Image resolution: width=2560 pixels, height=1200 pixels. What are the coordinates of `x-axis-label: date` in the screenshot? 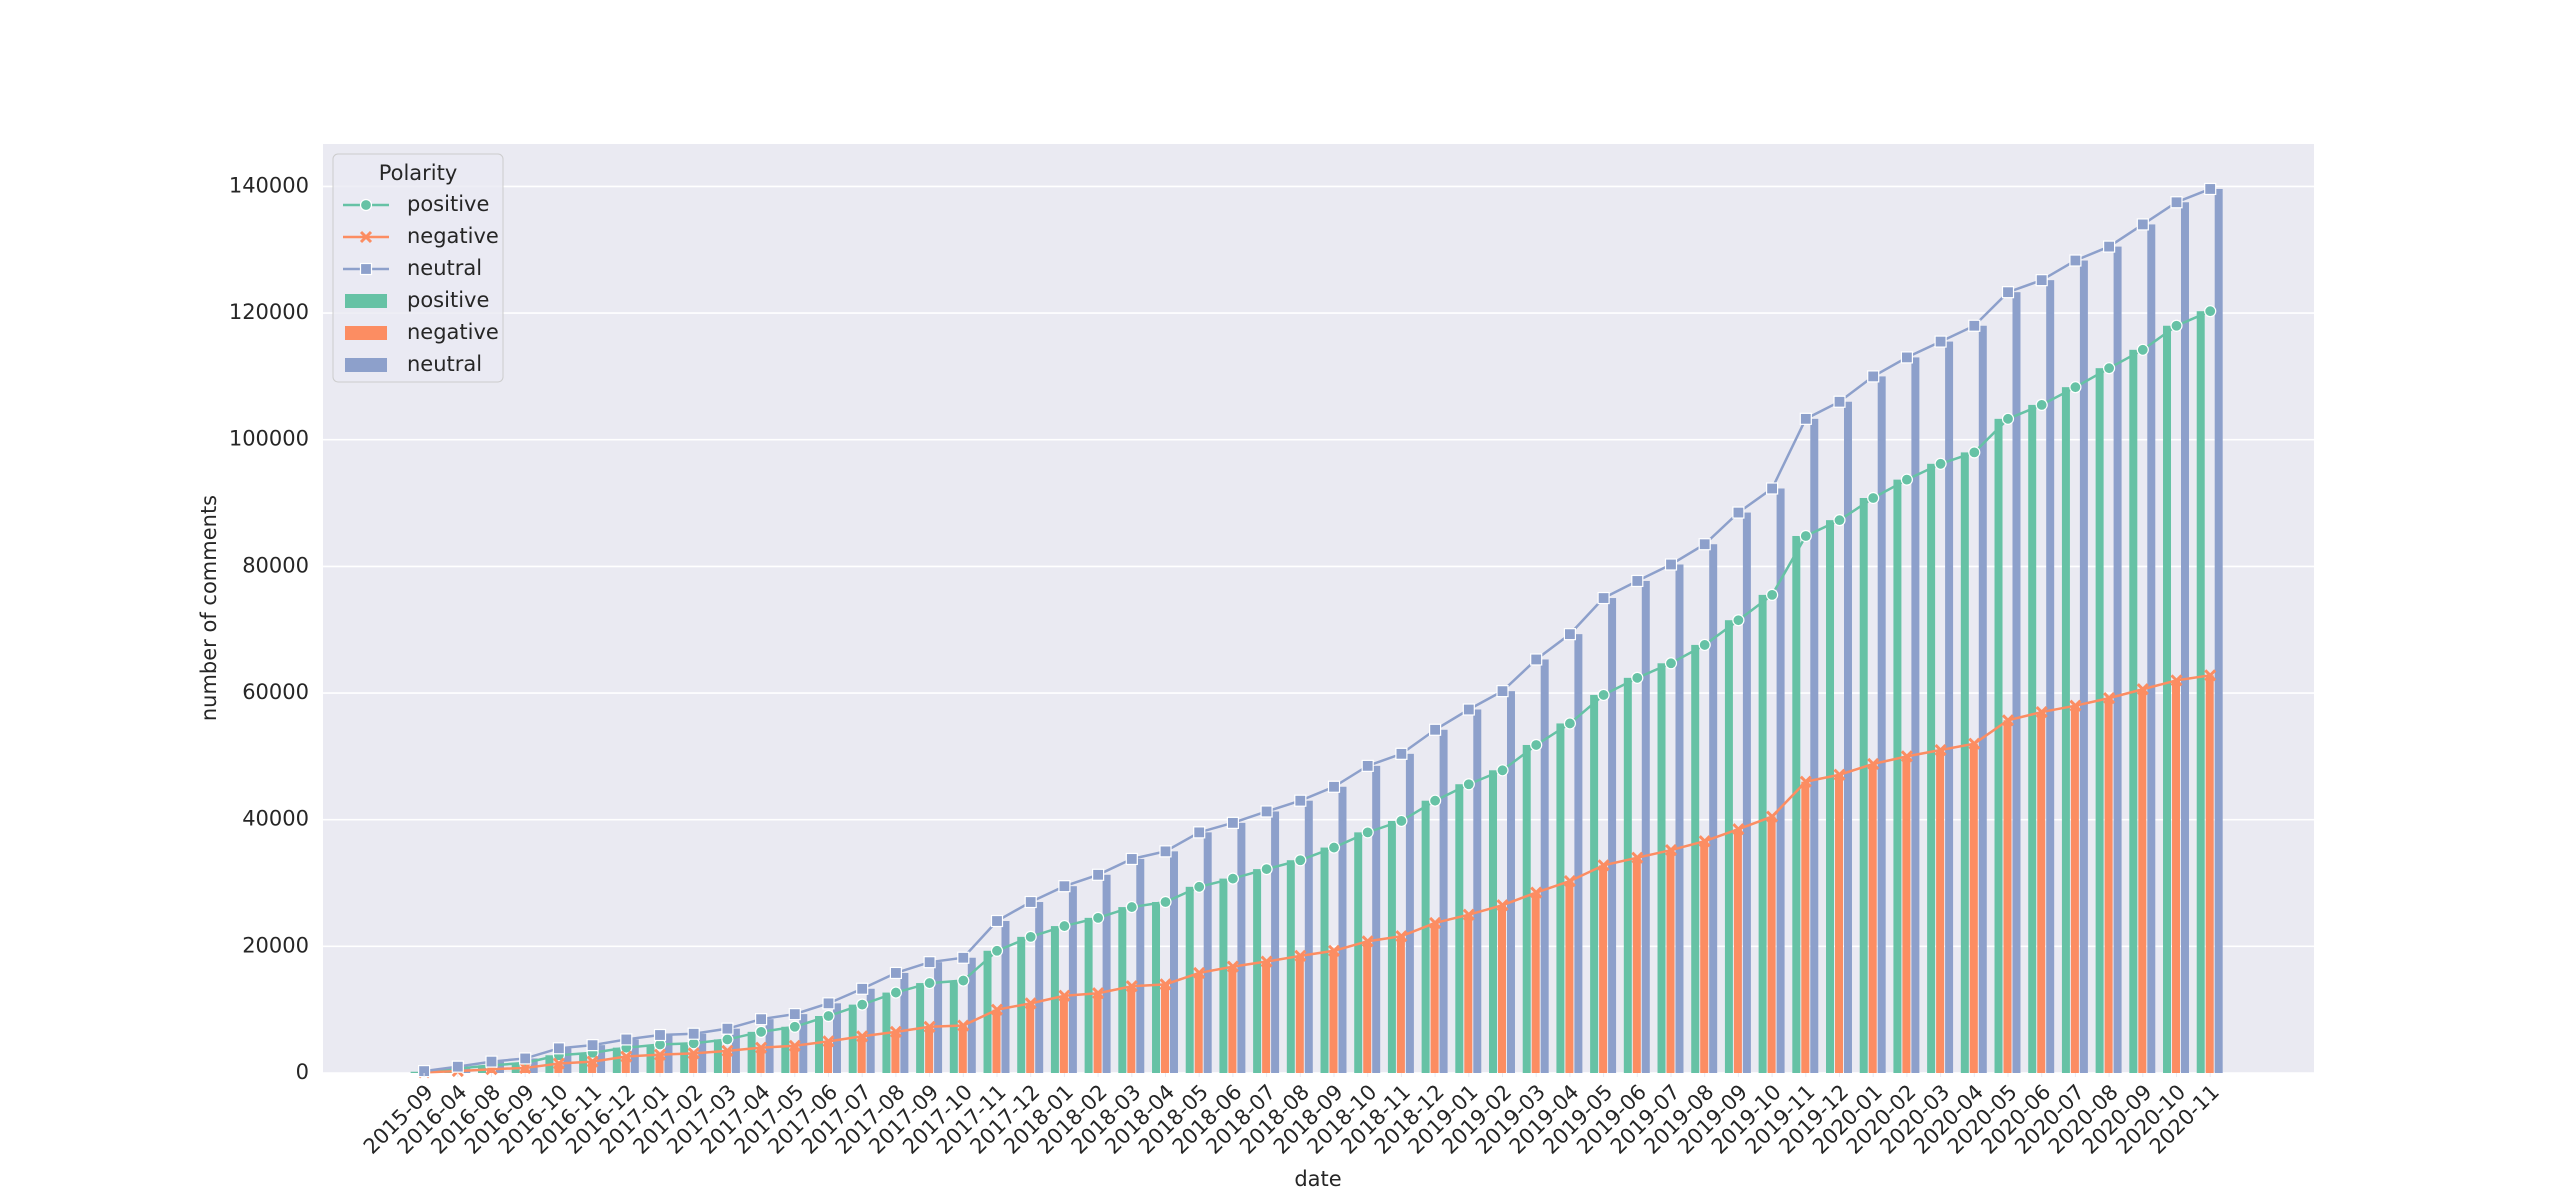 It's located at (1317, 1179).